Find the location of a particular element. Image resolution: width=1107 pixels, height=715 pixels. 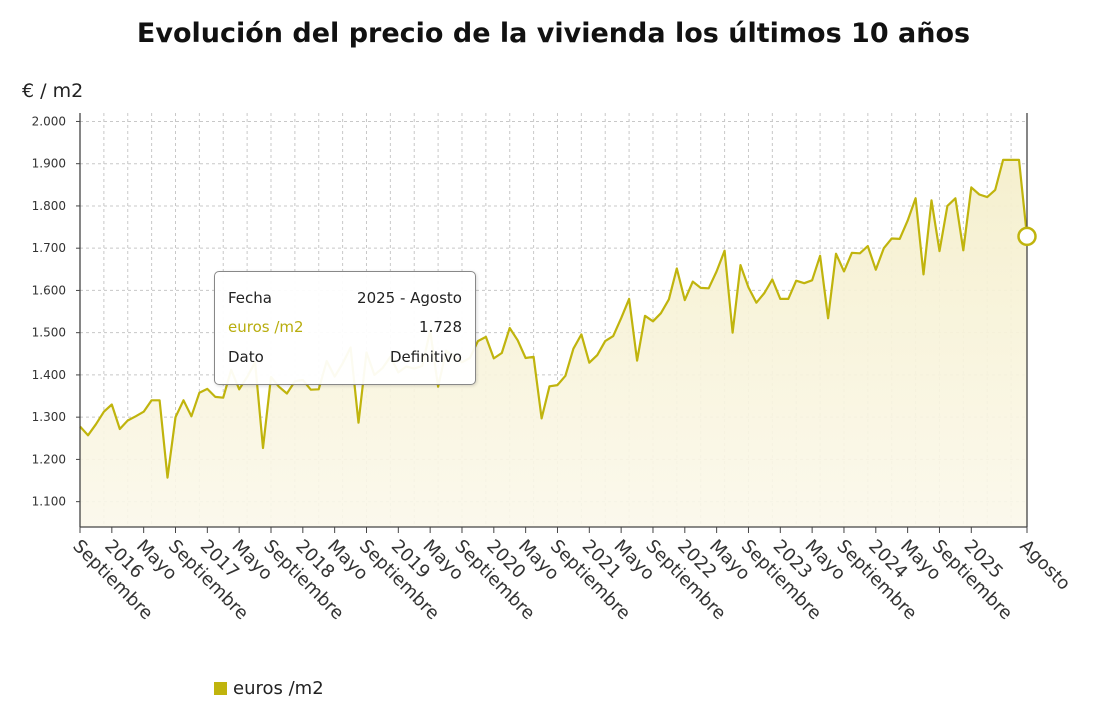

legend: euros /m2 is located at coordinates (269, 688).